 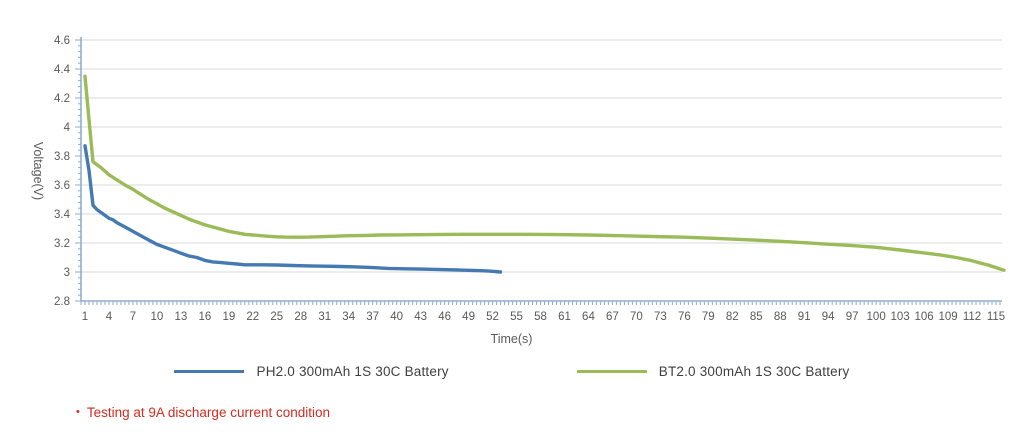 I want to click on svg-text: 3.6, so click(x=62, y=186).